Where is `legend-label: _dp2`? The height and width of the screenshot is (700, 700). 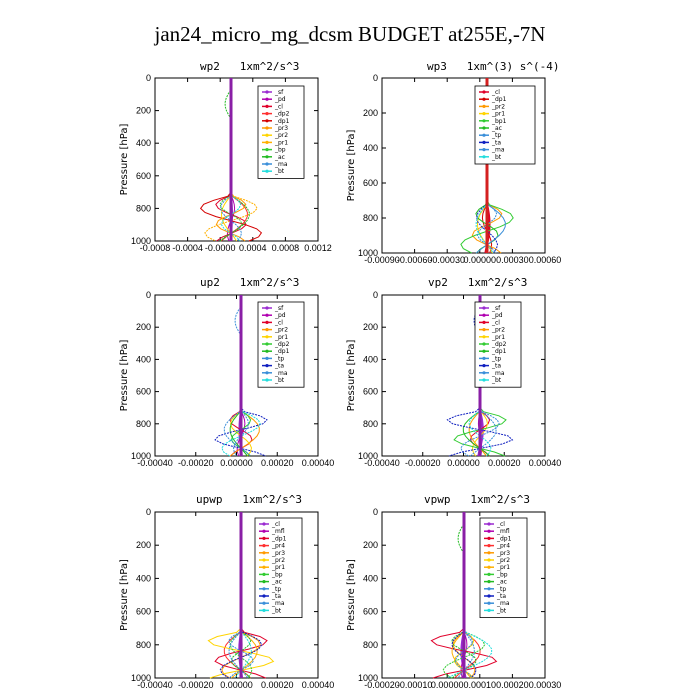 legend-label: _dp2 is located at coordinates (282, 344).